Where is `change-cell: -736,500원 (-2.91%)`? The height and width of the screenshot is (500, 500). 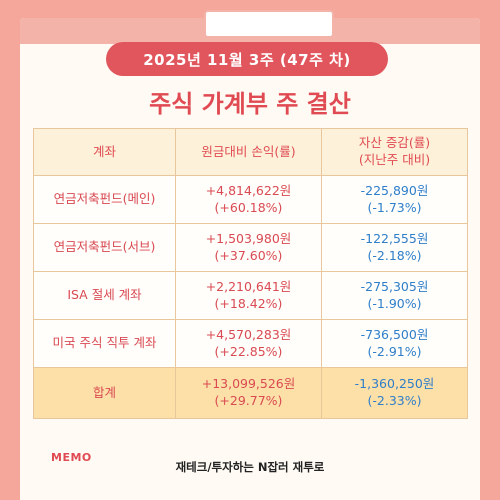 change-cell: -736,500원 (-2.91%) is located at coordinates (394, 343).